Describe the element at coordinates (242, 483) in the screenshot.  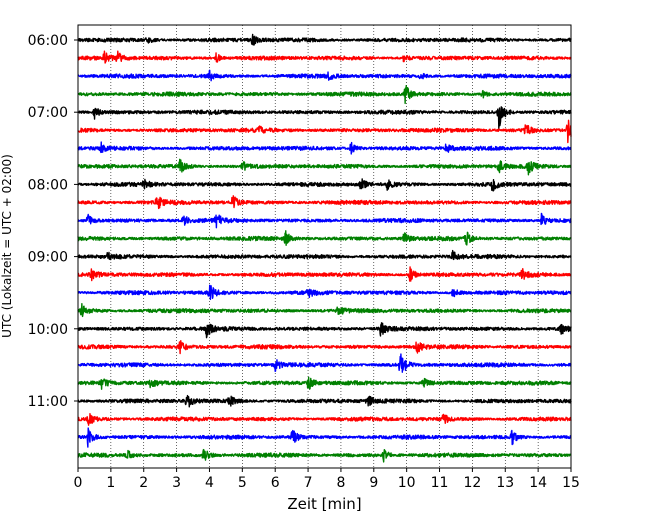
I see `x-tick-label: 5` at that location.